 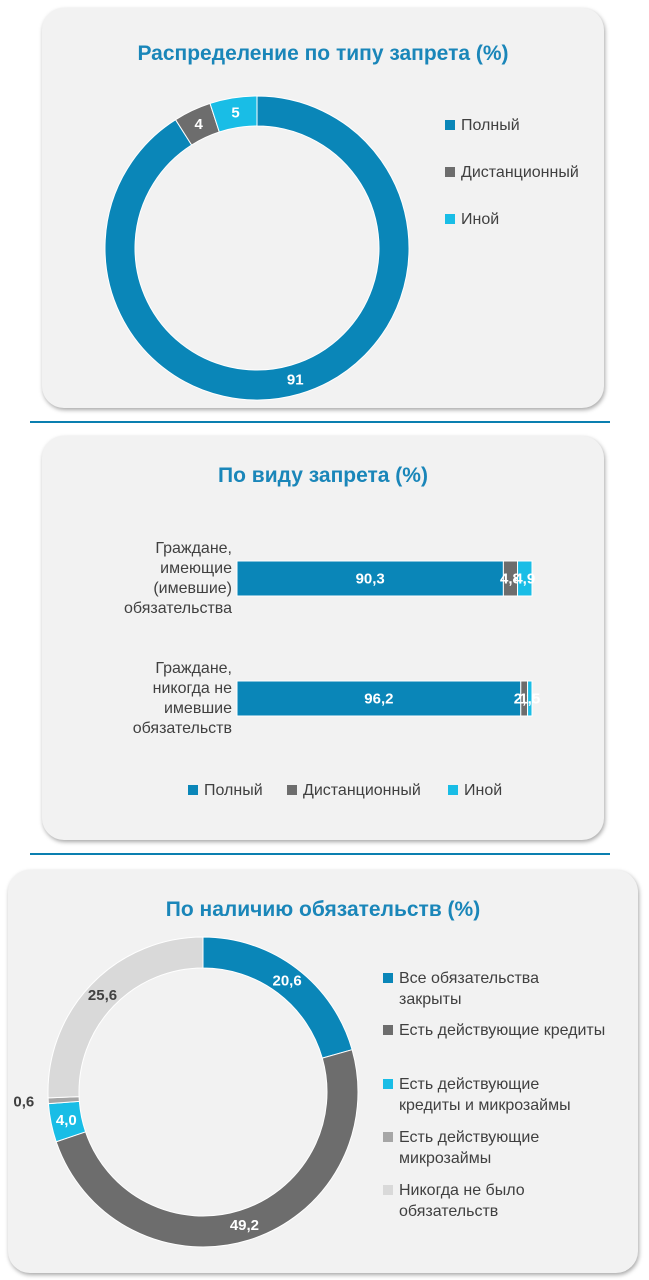 I want to click on data-label: 5, so click(x=235, y=113).